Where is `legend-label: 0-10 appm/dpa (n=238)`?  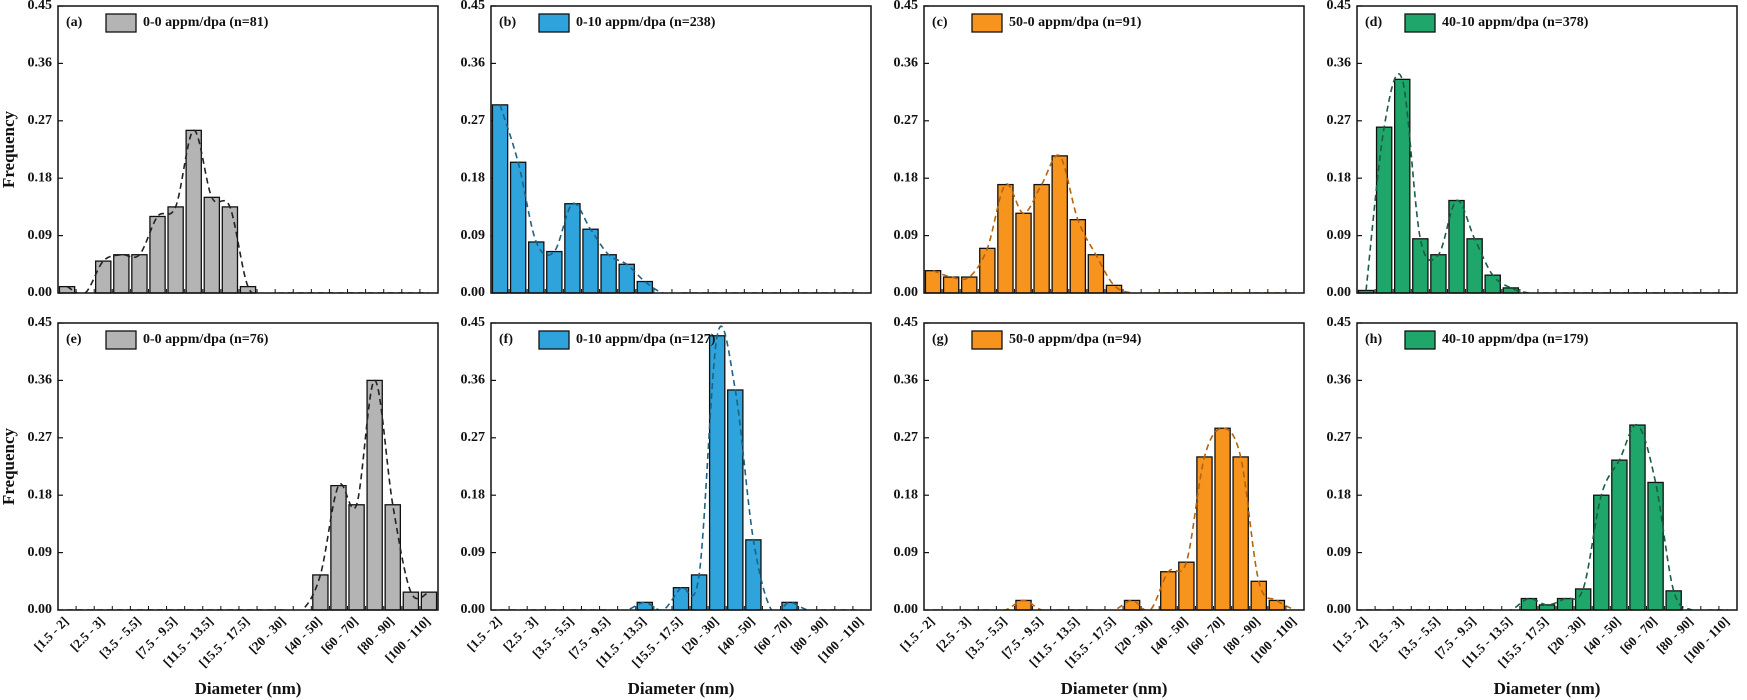
legend-label: 0-10 appm/dpa (n=238) is located at coordinates (646, 22).